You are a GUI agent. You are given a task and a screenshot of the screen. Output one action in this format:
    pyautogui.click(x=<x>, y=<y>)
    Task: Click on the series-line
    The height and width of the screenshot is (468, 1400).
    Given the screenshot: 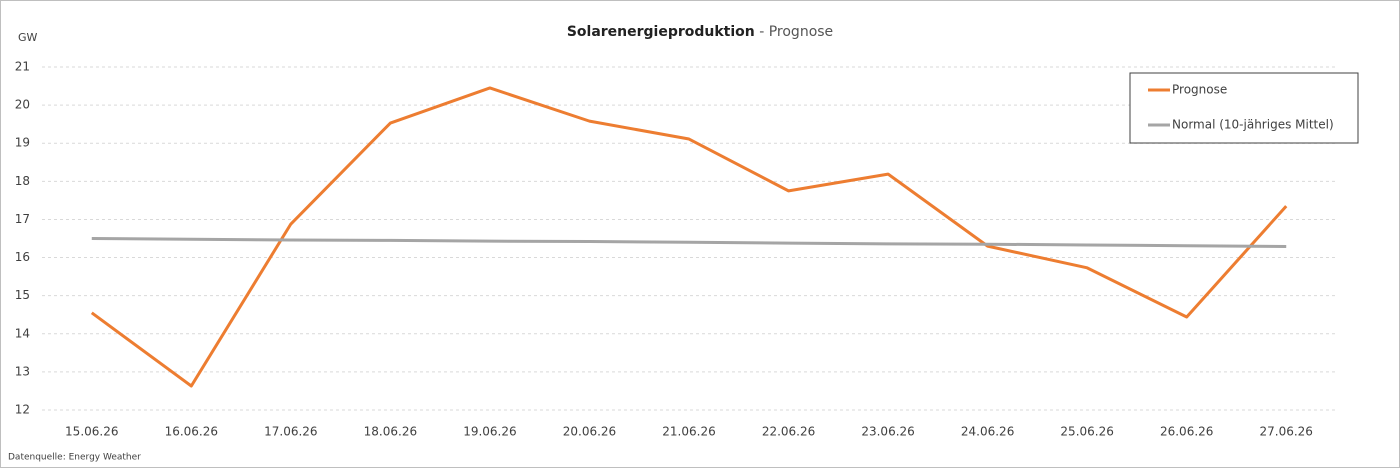 What is the action you would take?
    pyautogui.click(x=689, y=243)
    